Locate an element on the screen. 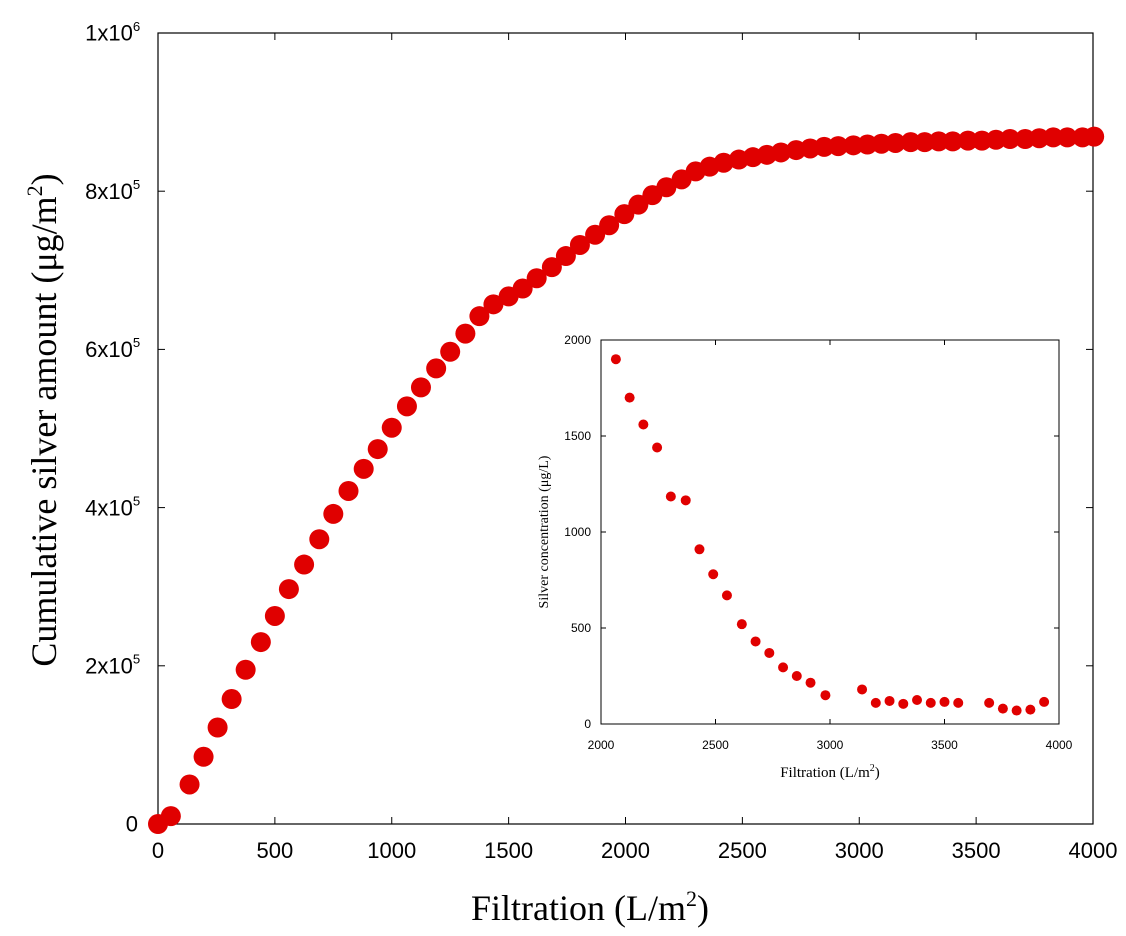  inset-x-tick-label: 3500 is located at coordinates (944, 745).